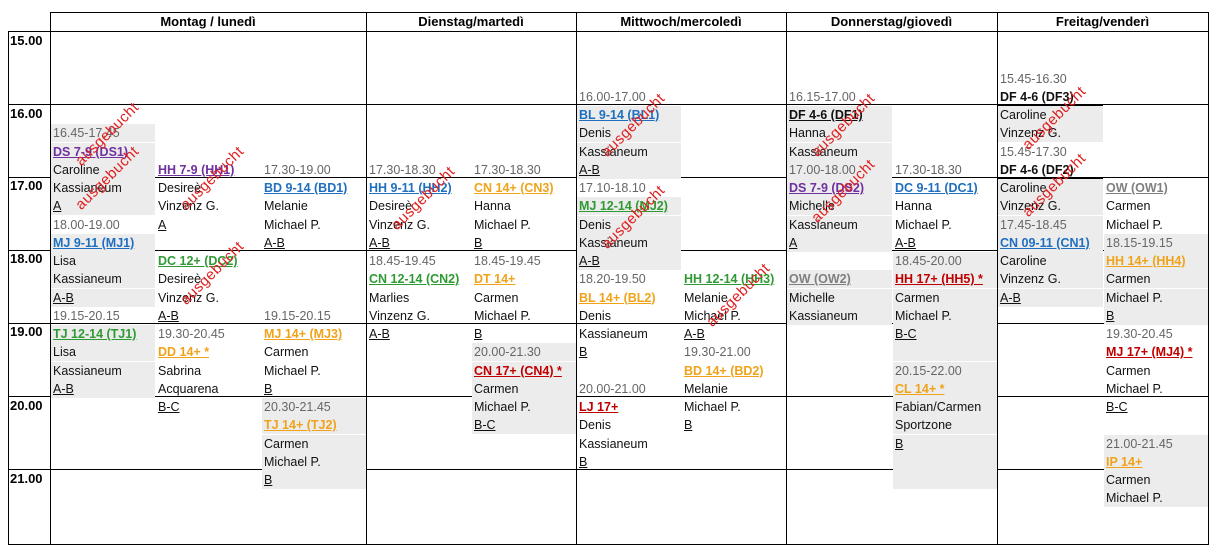 This screenshot has height=554, width=1220. I want to click on schedule-cell: CN 14+ (CN3), so click(514, 188).